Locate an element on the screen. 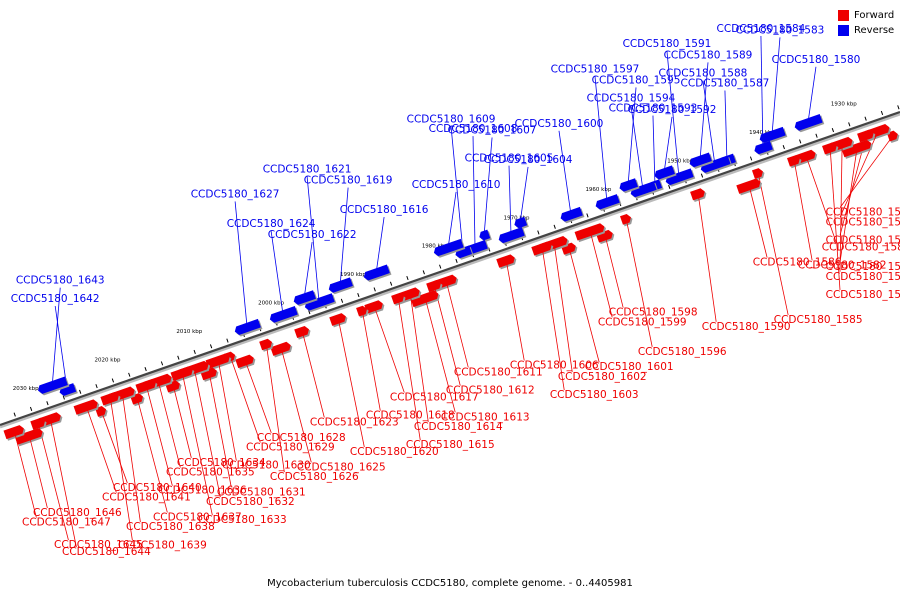 This screenshot has width=900, height=604. gene-label: CCDC5180_1633 is located at coordinates (242, 520).